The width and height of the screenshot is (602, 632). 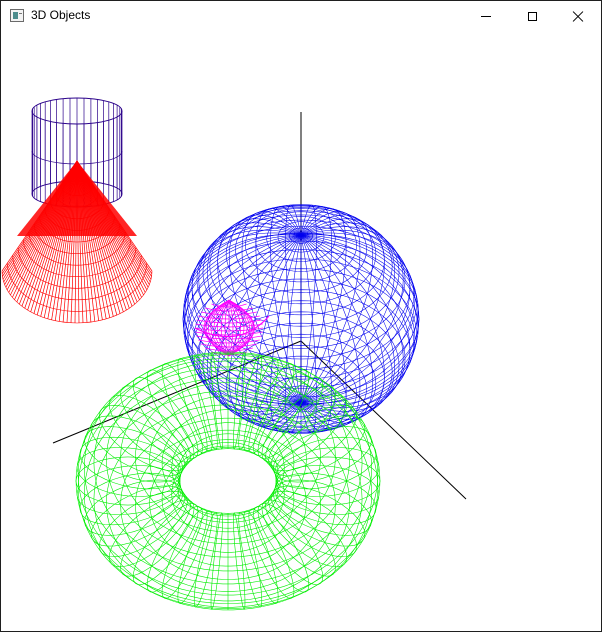 I want to click on cylinder-wireframe, so click(x=77, y=152).